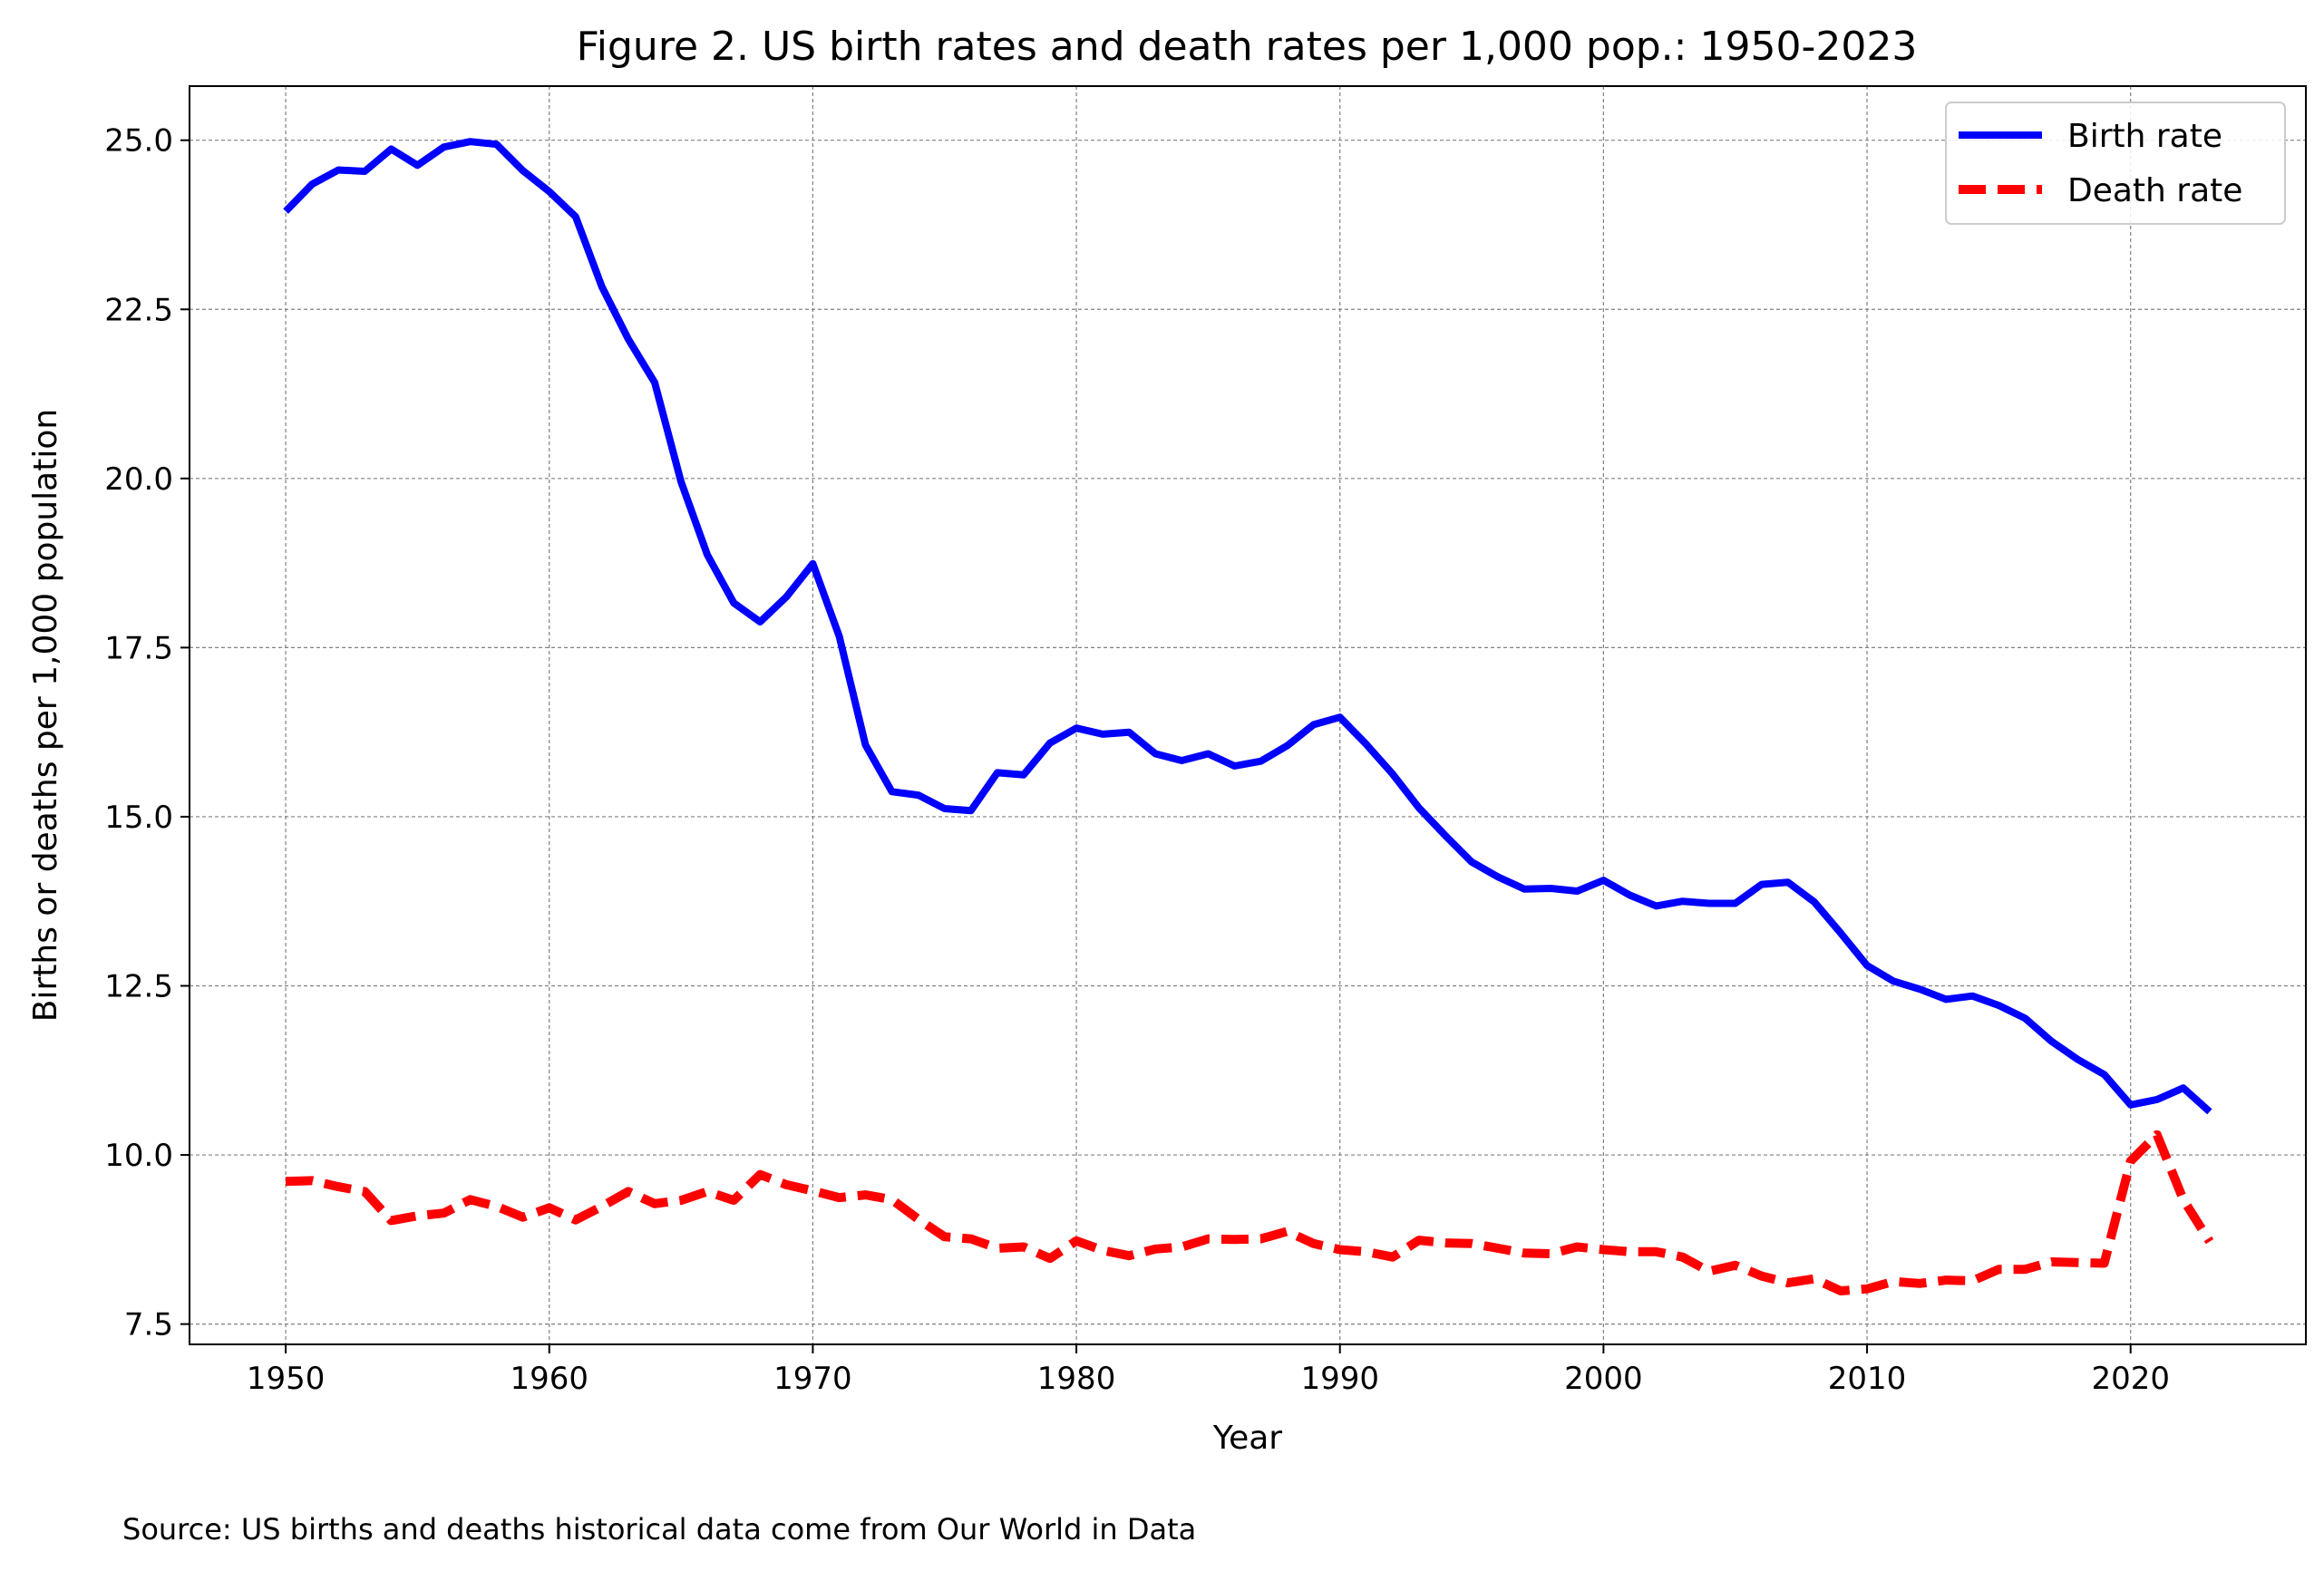 This screenshot has height=1571, width=2324. I want to click on y-tick-label: 7.5, so click(149, 1325).